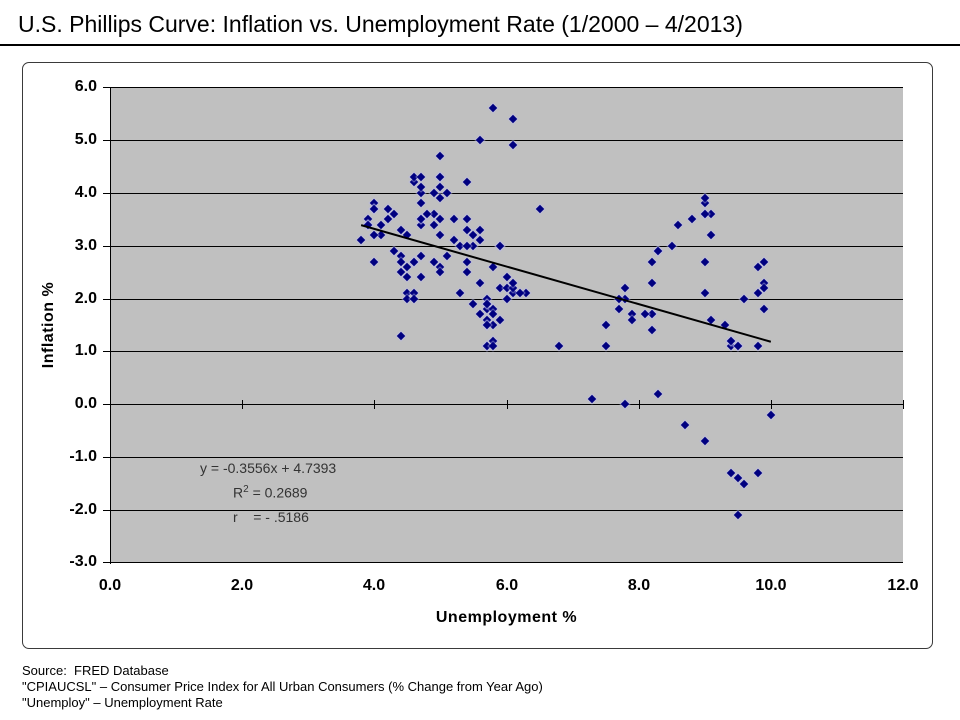 The image size is (960, 720). Describe the element at coordinates (903, 585) in the screenshot. I see `x-tick-label: 12.0` at that location.